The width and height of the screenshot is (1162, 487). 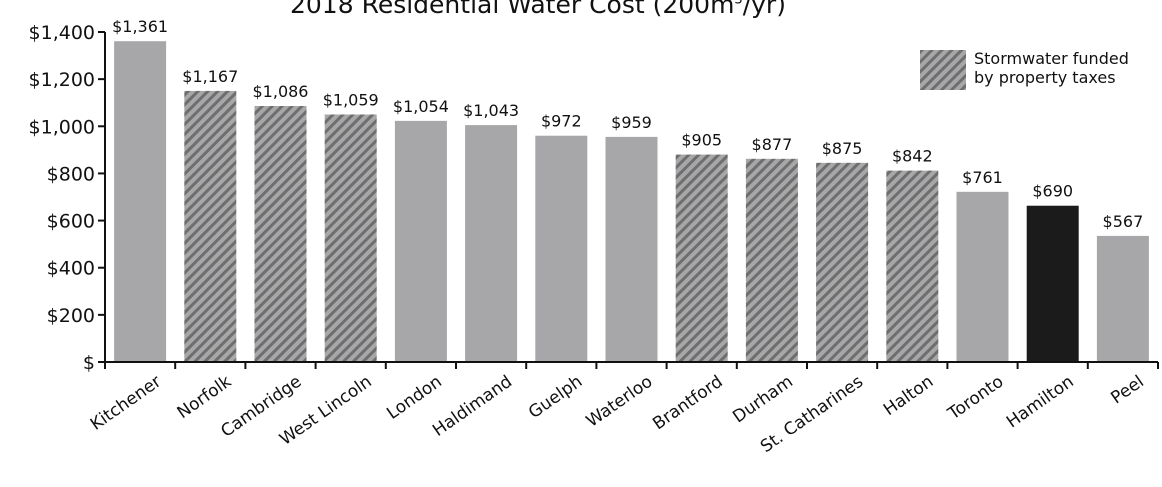 I want to click on x-tick-label: London, so click(x=414, y=398).